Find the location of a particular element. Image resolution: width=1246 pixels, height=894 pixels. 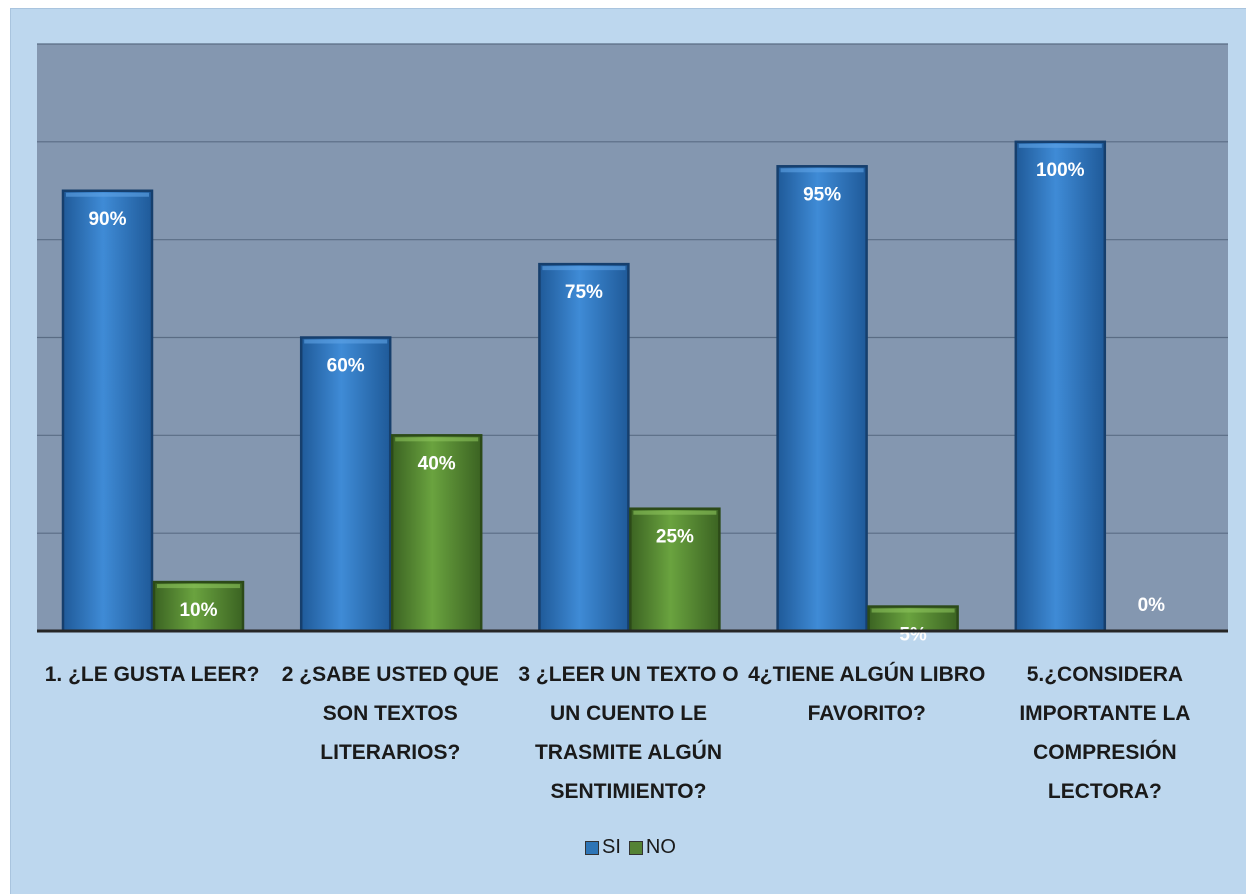

category-label: 5.¿CONSIDERA is located at coordinates (1105, 674).